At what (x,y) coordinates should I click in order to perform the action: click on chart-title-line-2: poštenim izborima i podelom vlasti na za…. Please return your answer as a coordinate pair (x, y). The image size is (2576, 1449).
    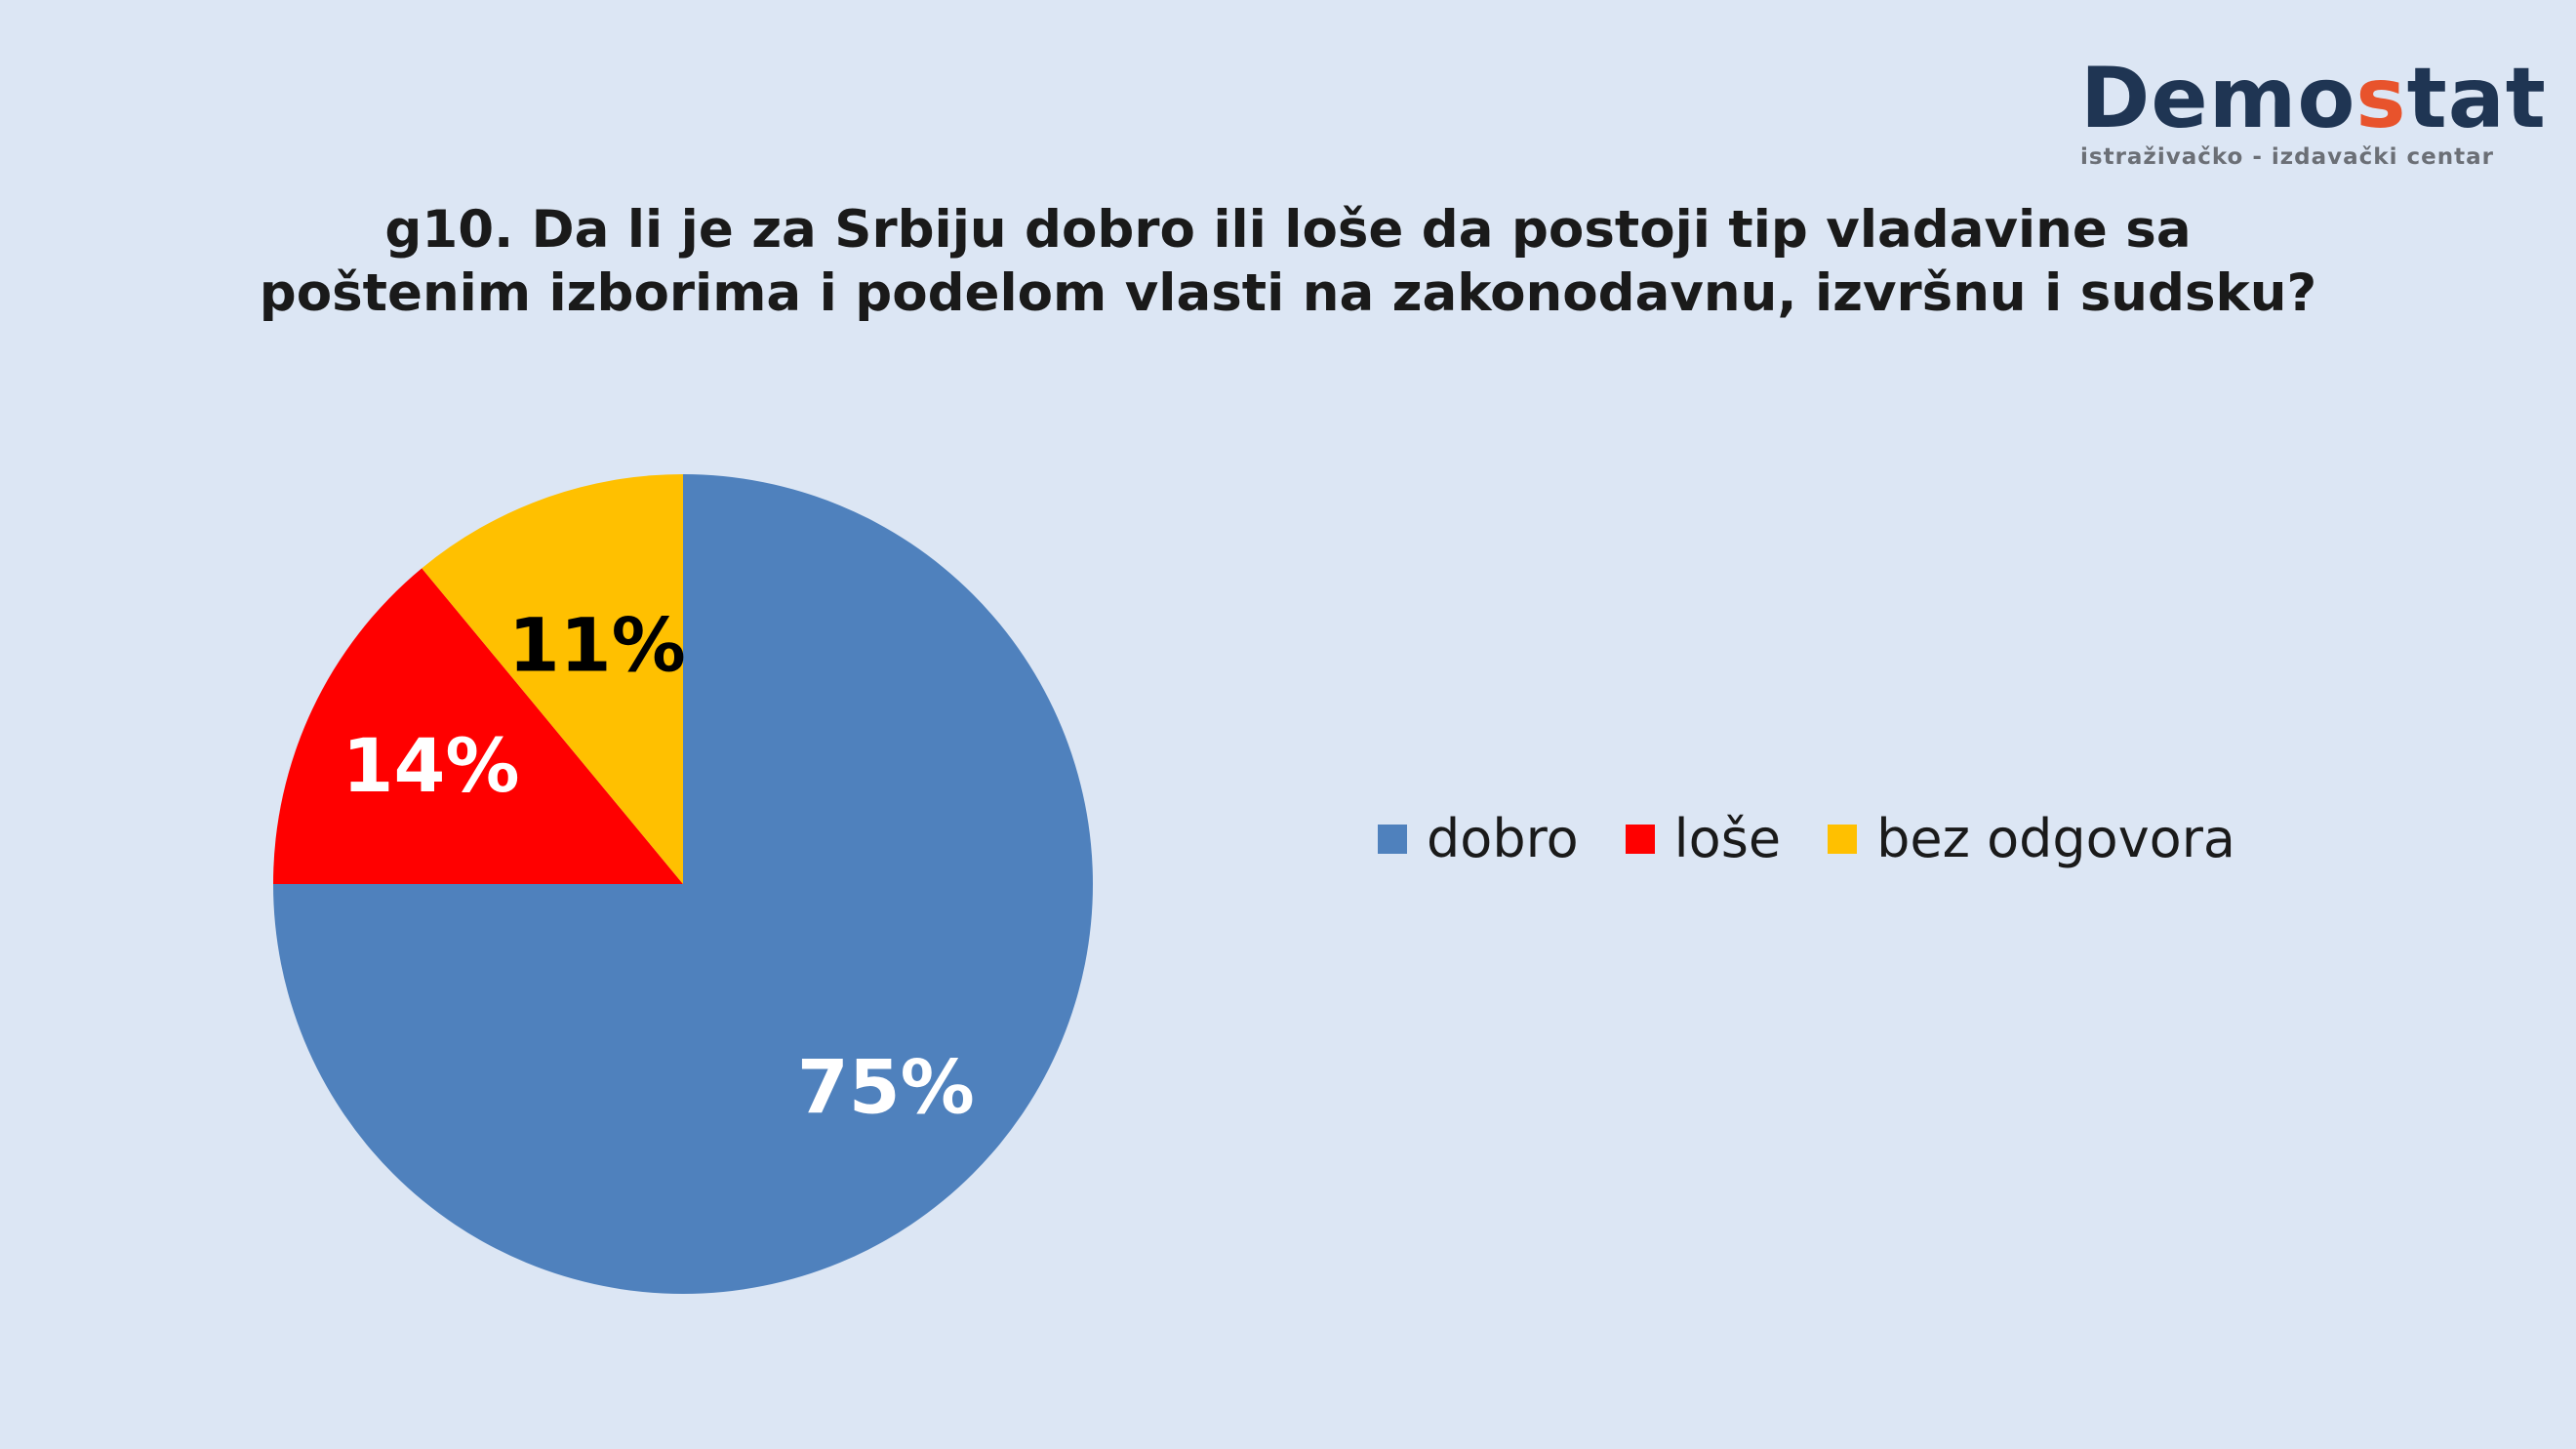
    Looking at the image, I should click on (1288, 292).